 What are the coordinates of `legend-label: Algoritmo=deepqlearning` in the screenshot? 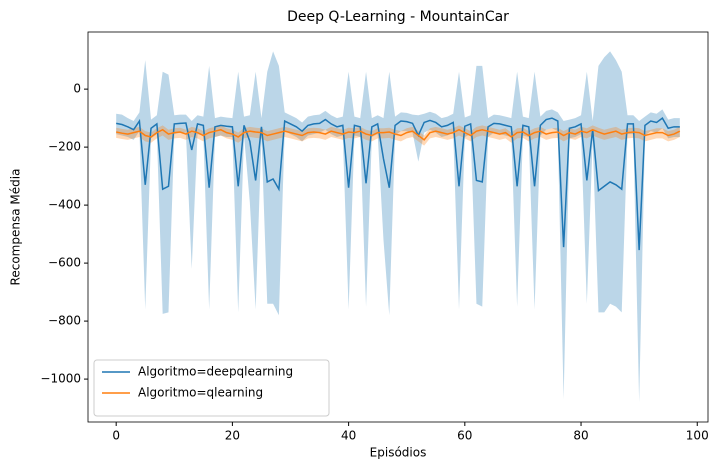 It's located at (215, 372).